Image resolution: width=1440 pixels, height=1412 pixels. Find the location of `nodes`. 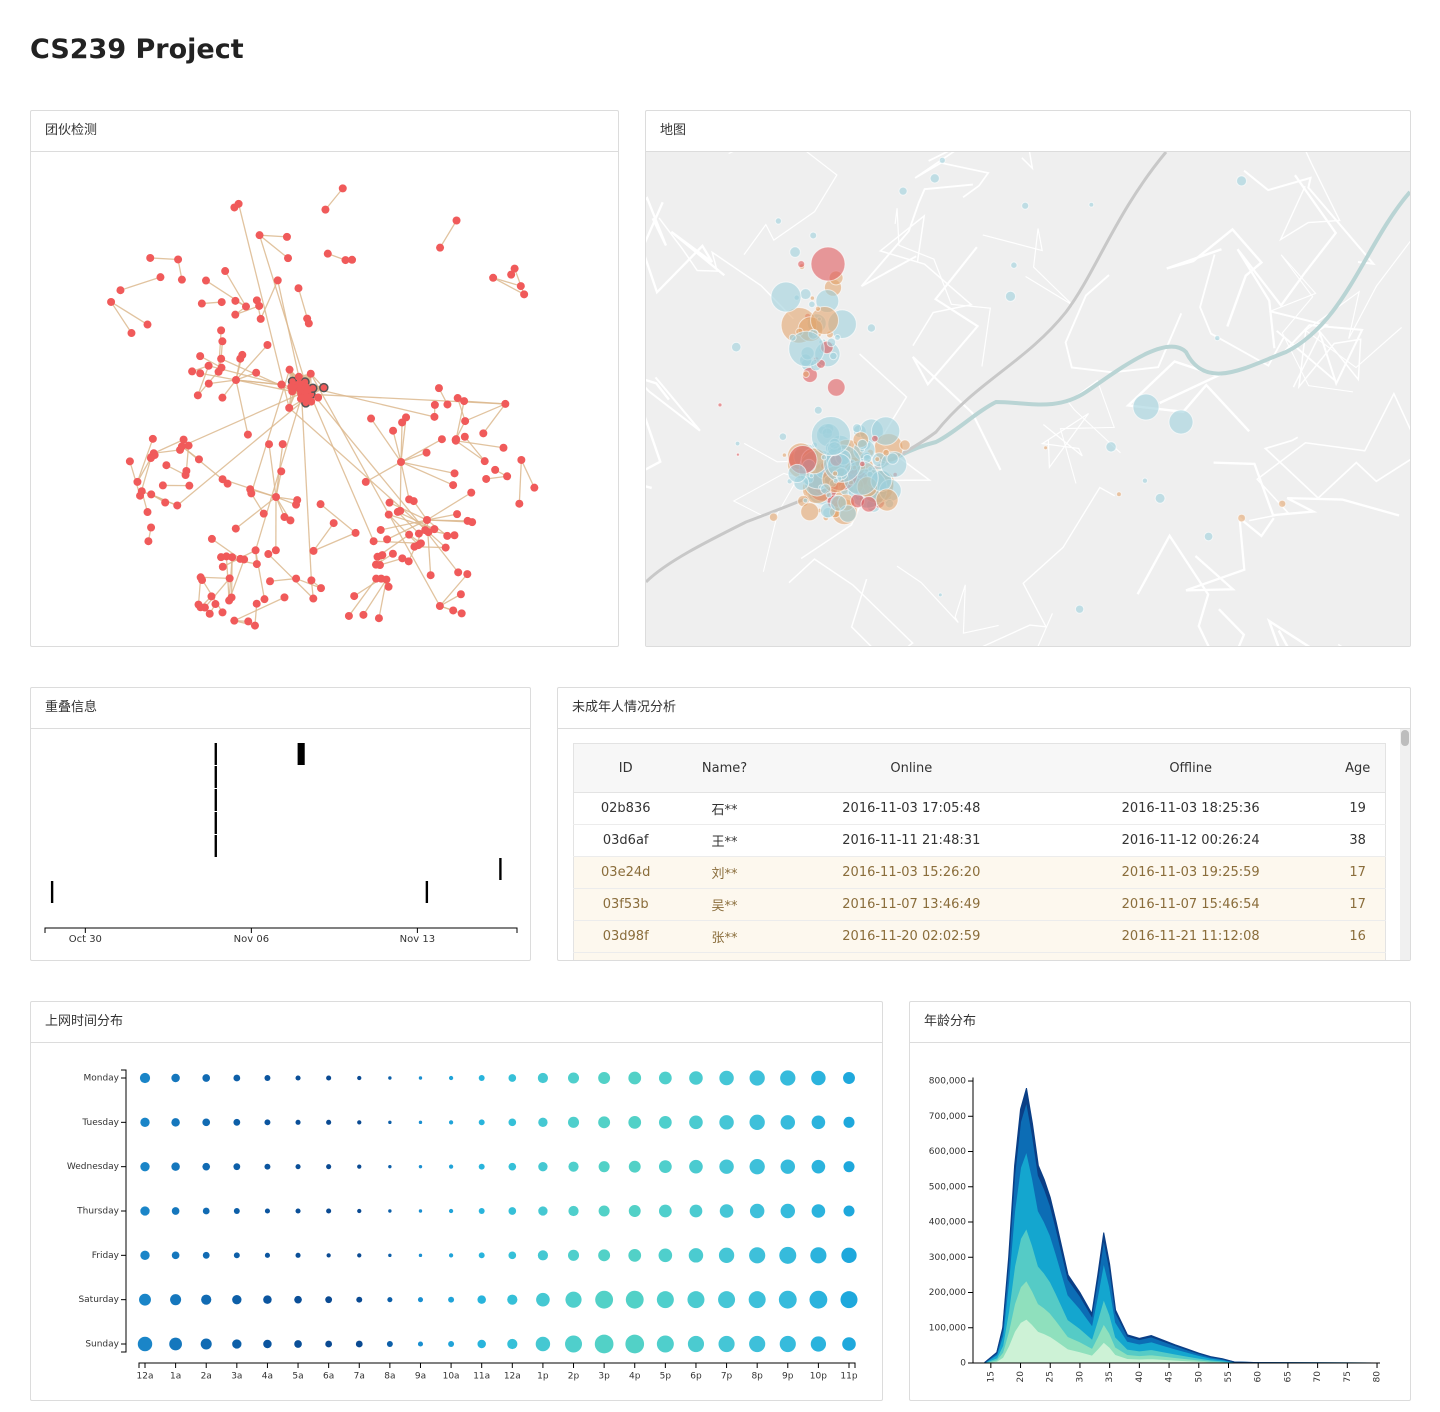

nodes is located at coordinates (323, 407).